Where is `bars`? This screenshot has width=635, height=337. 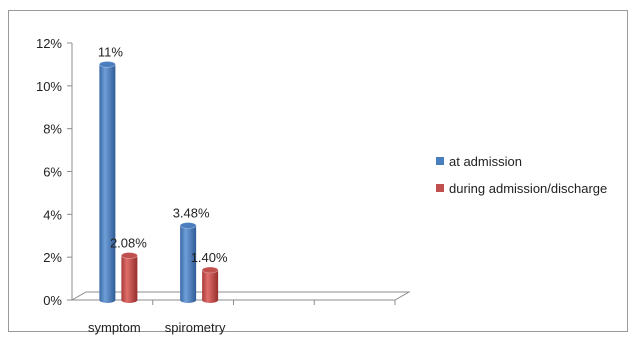
bars is located at coordinates (158, 182).